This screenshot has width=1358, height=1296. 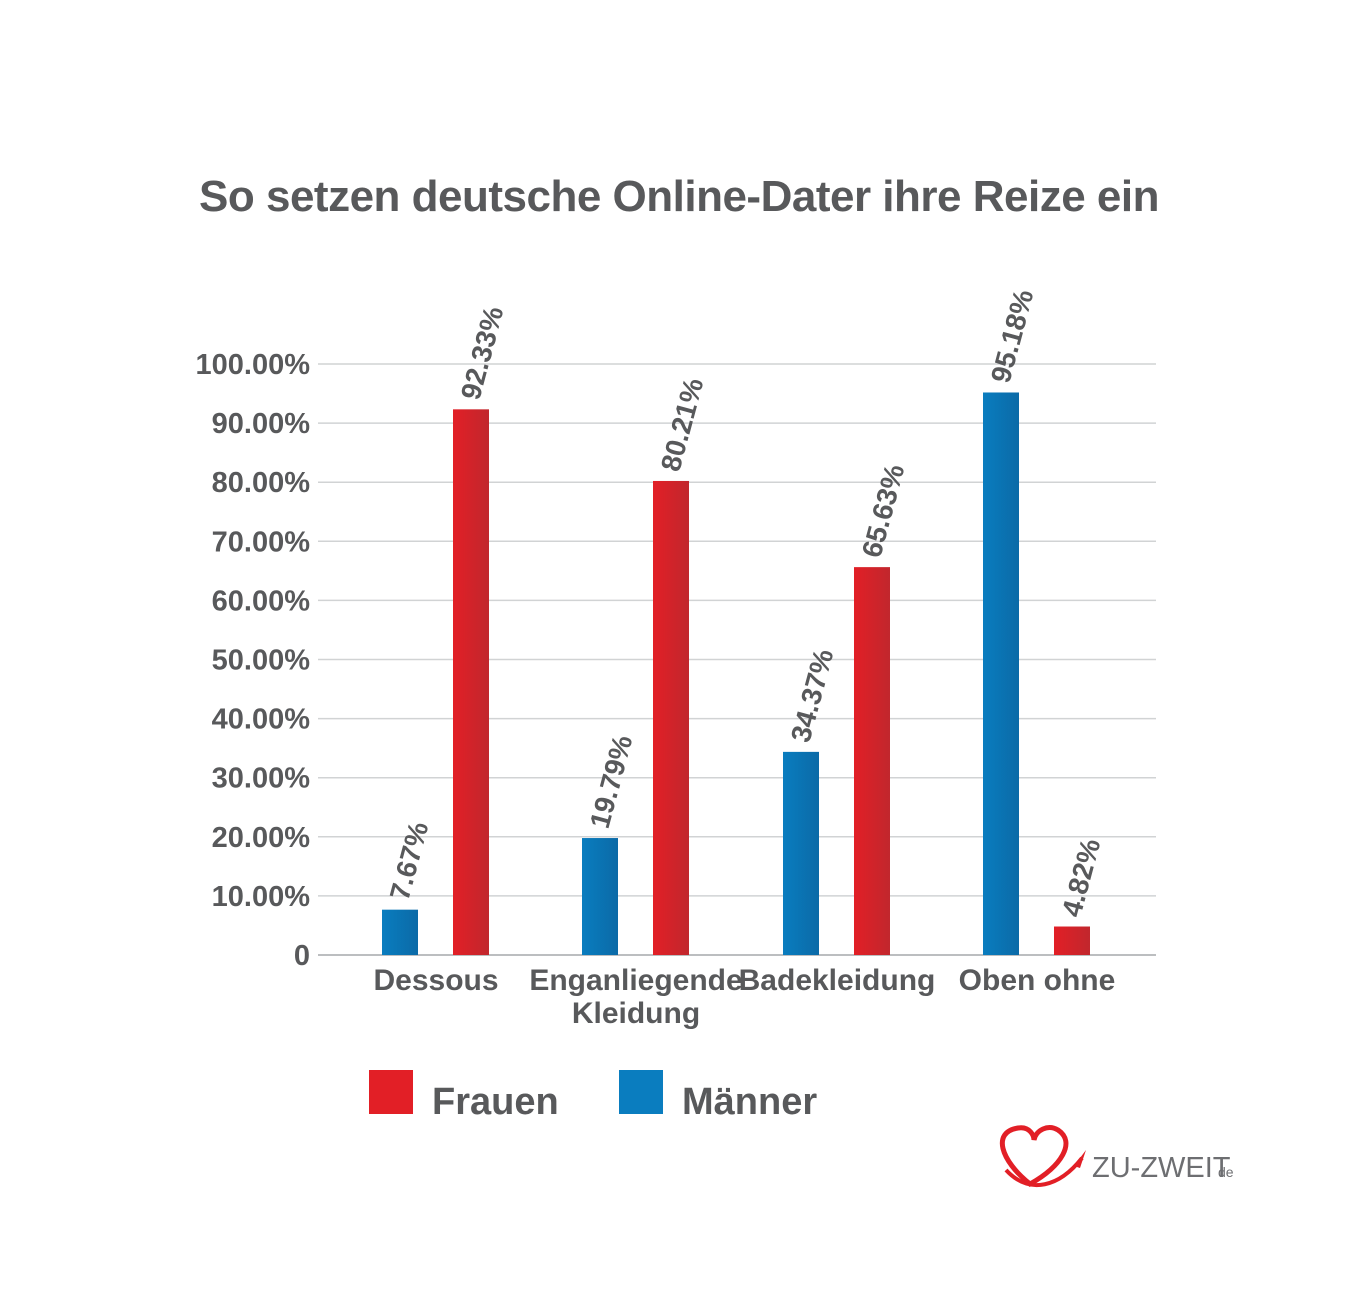 What do you see at coordinates (1161, 1168) in the screenshot?
I see `logo-text: ZU-ZWEIT` at bounding box center [1161, 1168].